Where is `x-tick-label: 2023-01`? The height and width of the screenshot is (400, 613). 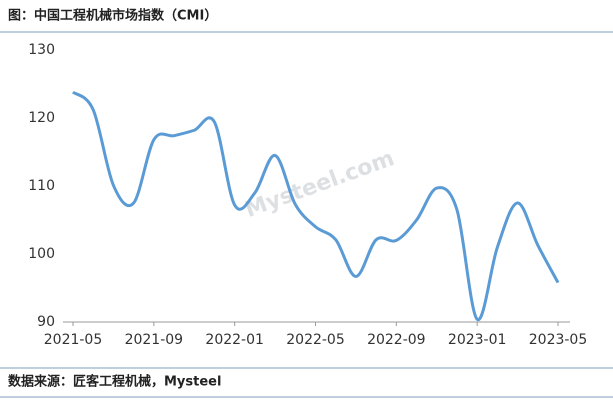 x-tick-label: 2023-01 is located at coordinates (477, 340).